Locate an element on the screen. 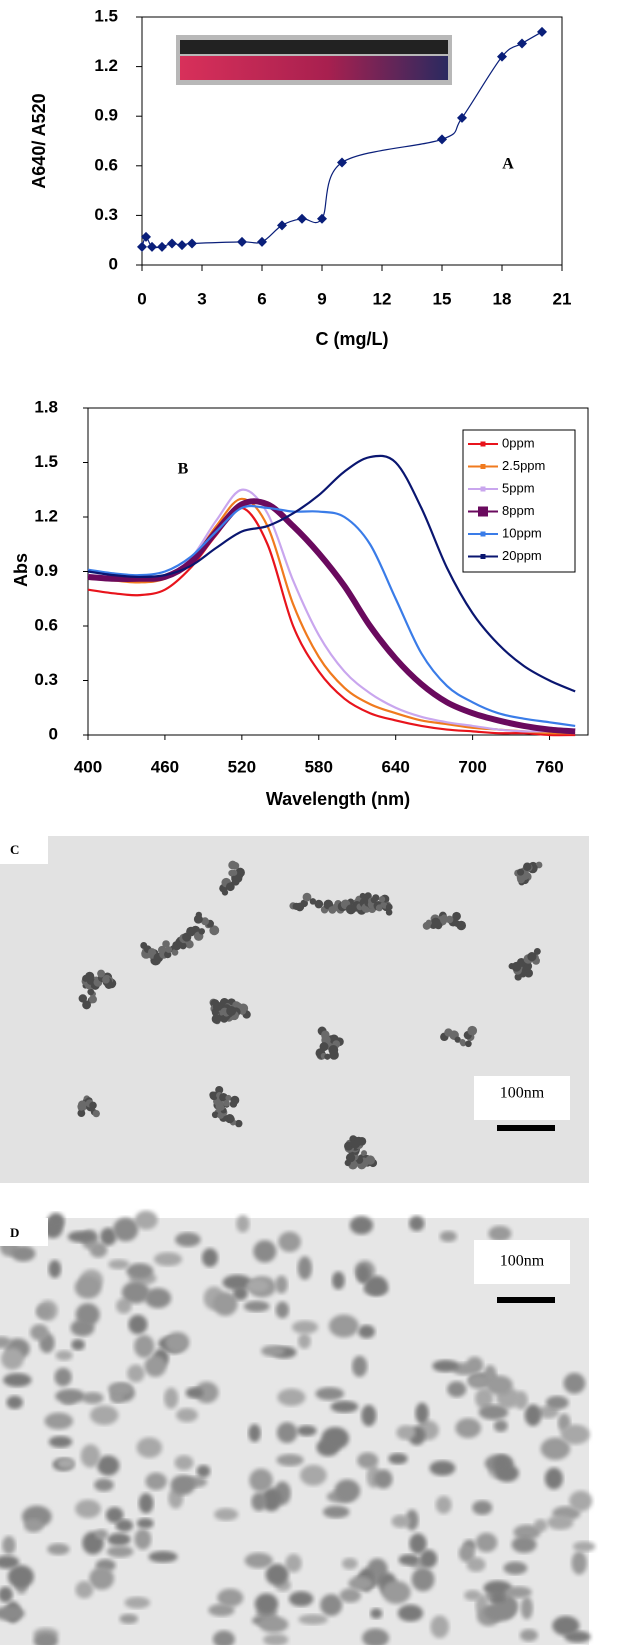  x-tick-label: 400 is located at coordinates (88, 766).